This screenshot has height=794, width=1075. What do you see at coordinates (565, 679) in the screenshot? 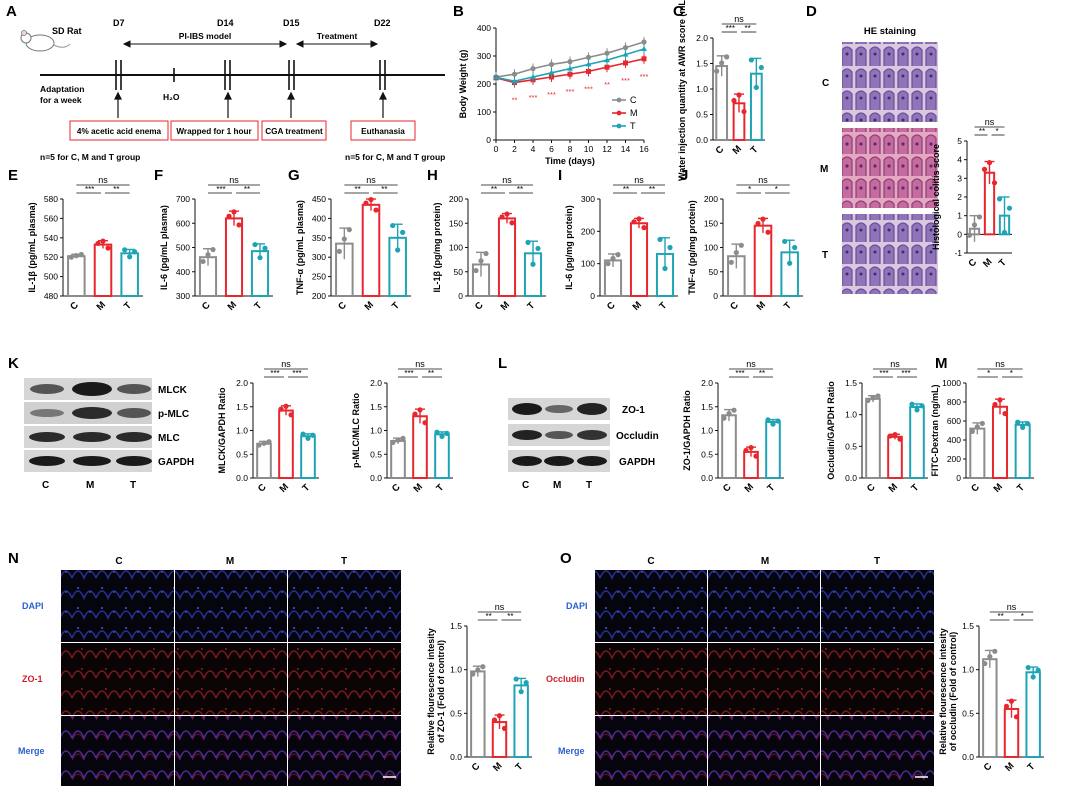
I see `fluor-o-row-occludin: Occludin` at bounding box center [565, 679].